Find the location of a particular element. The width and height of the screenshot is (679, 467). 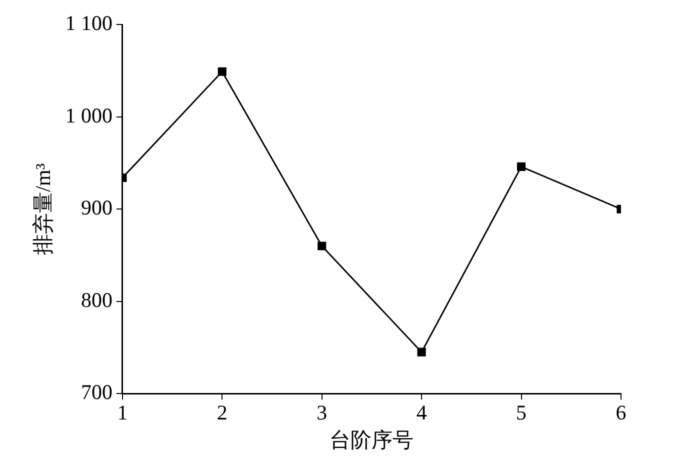

y-tick-label: 900 is located at coordinates (96, 208).